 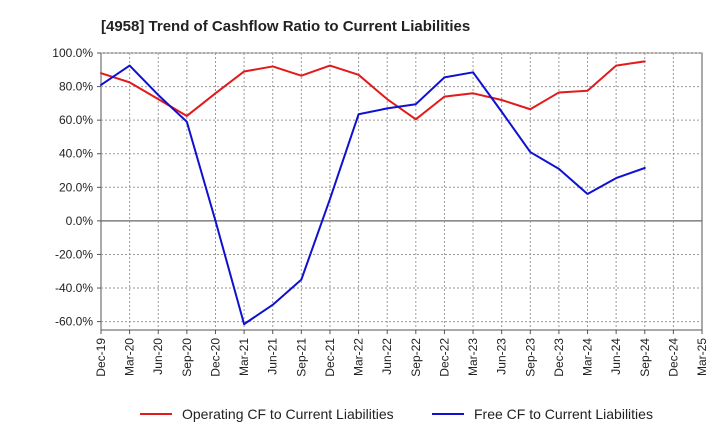 I want to click on y-tick-label: 0.0%, so click(x=80, y=221).